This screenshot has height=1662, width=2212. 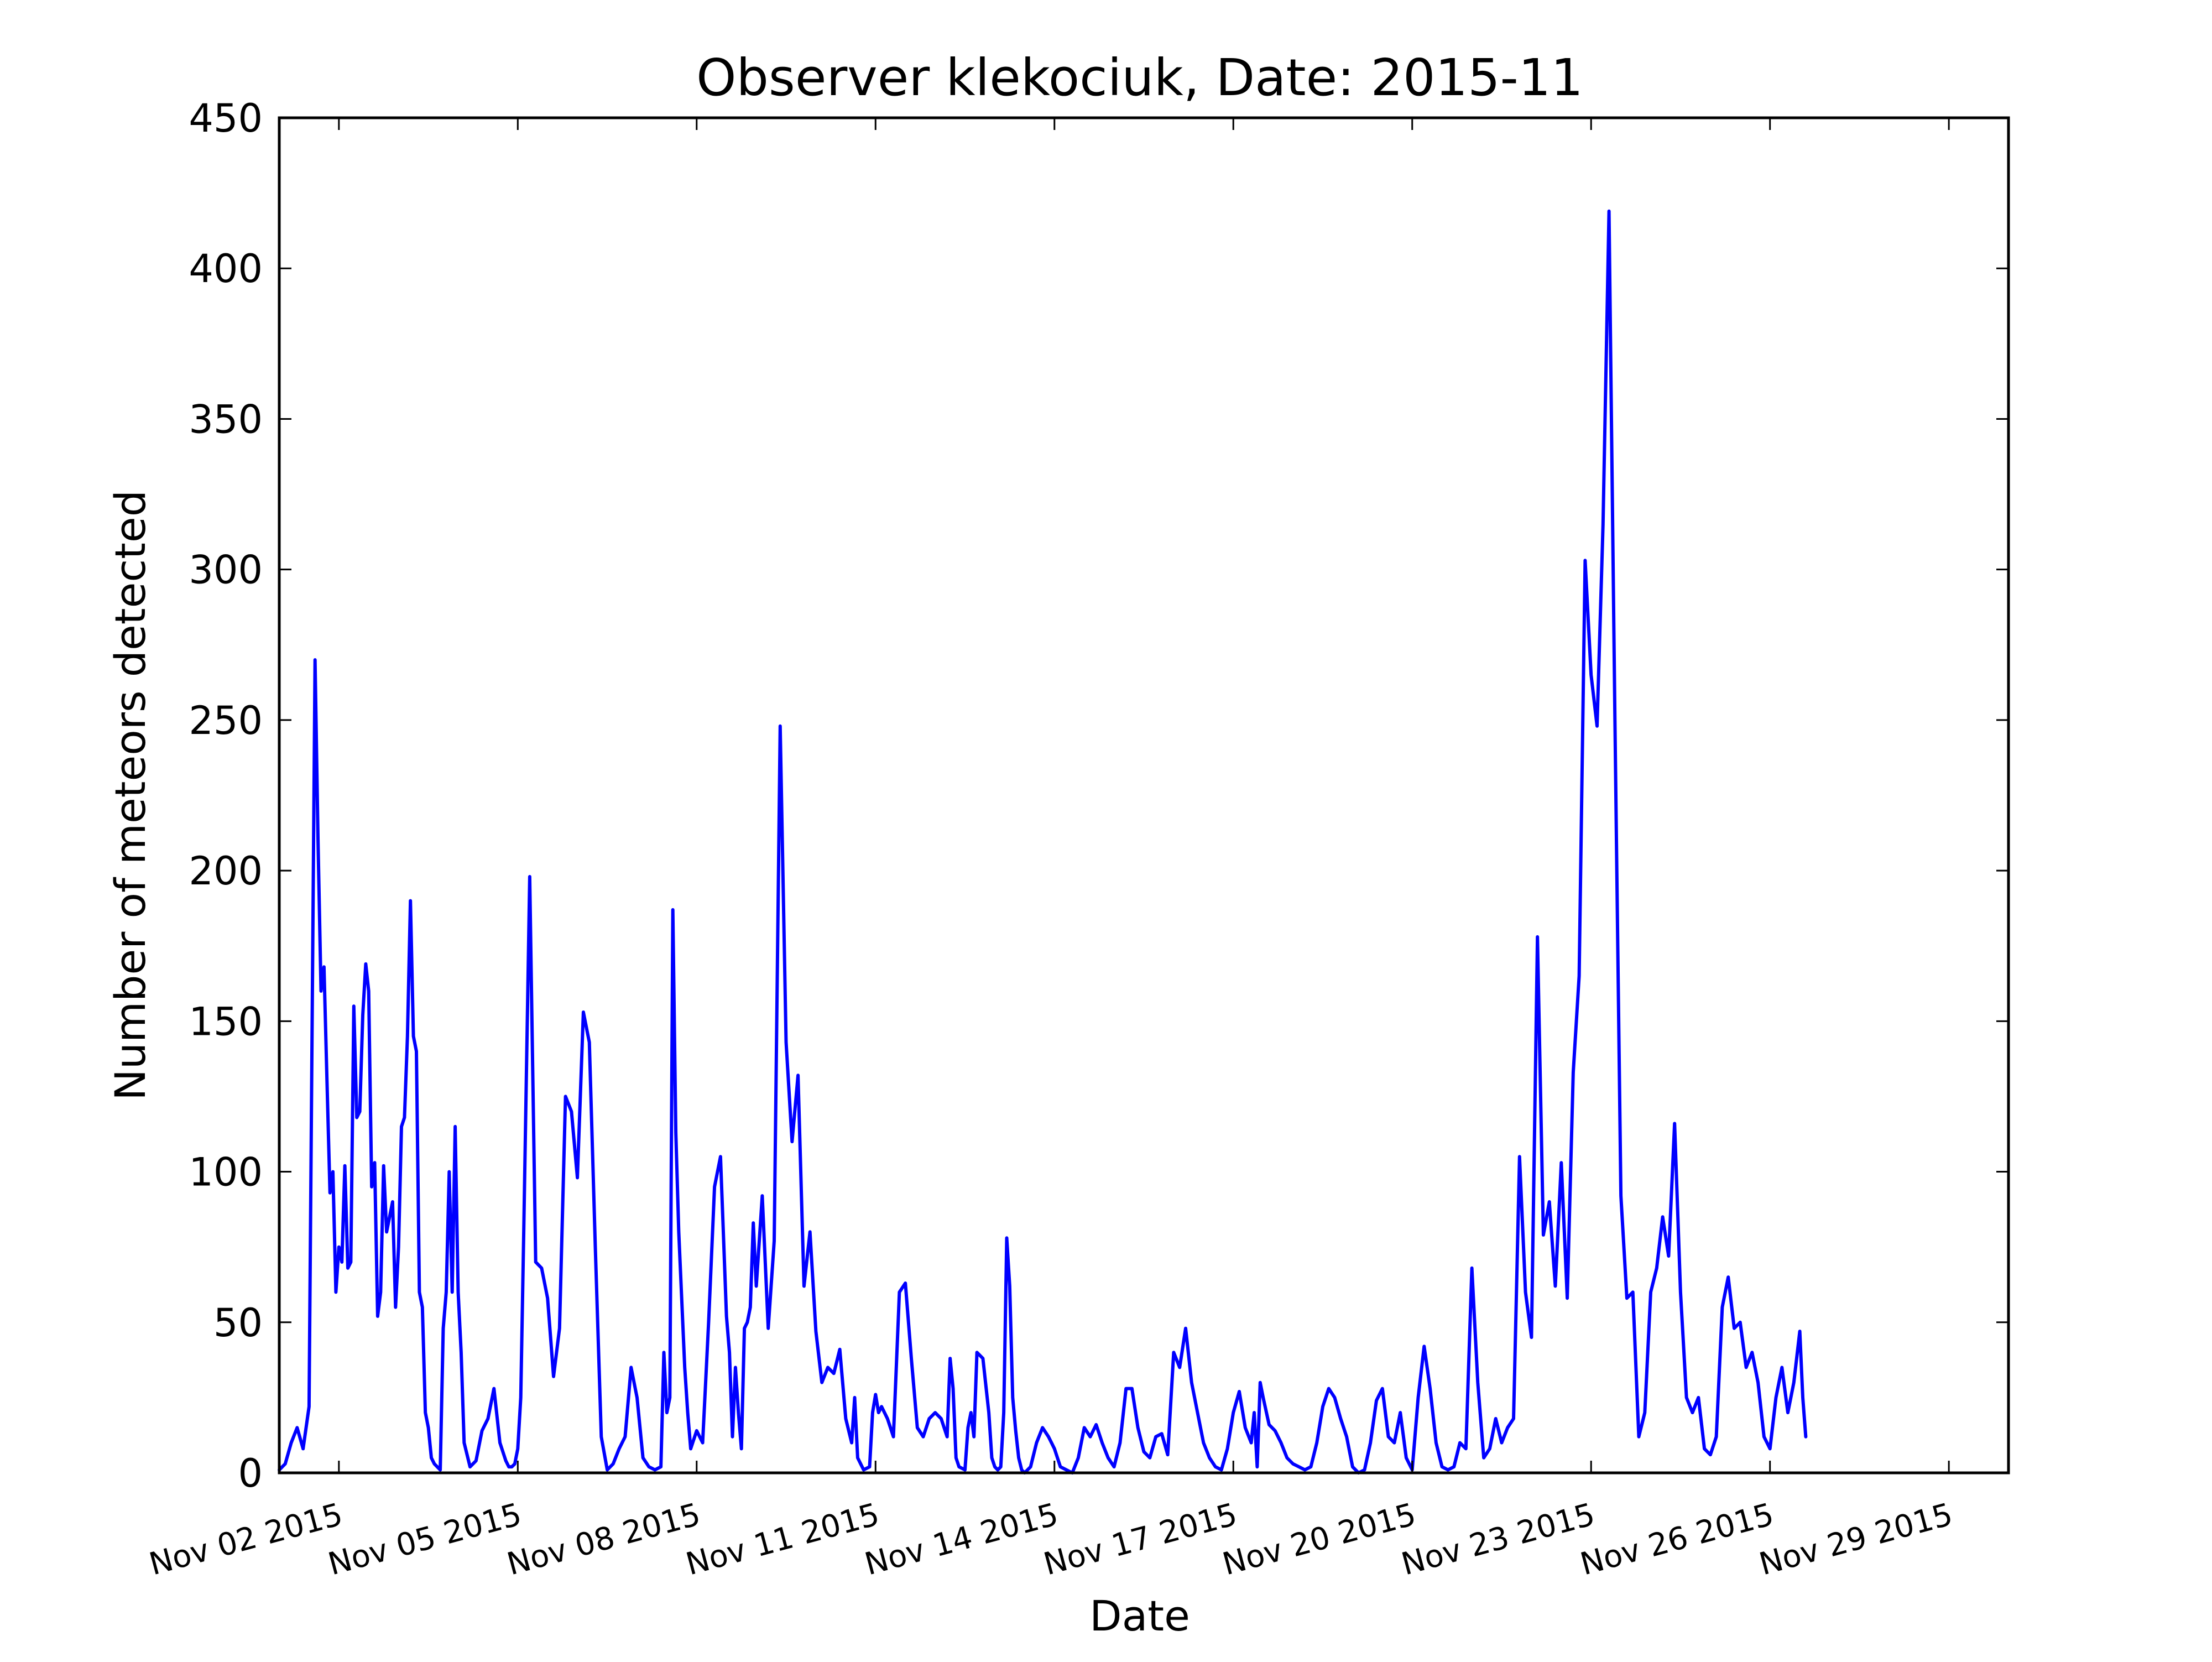 What do you see at coordinates (1857, 1540) in the screenshot?
I see `xtick-label-9: Nov 29 2015` at bounding box center [1857, 1540].